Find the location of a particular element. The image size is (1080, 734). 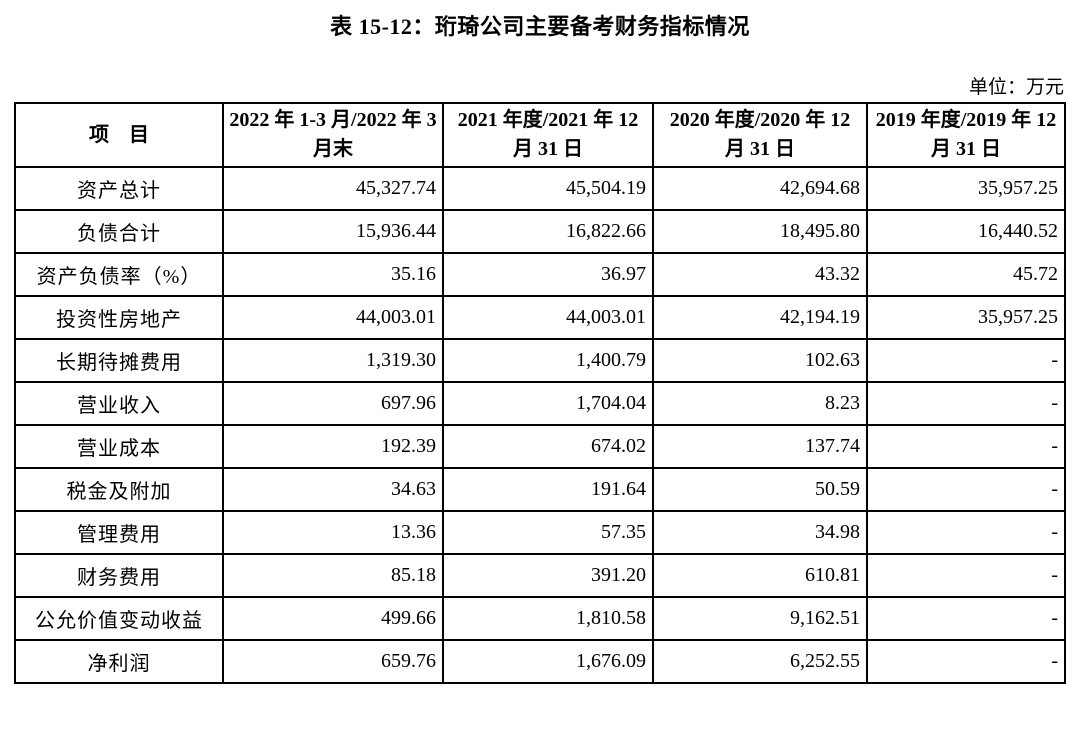

row-item-label: 财务费用 is located at coordinates (119, 575).